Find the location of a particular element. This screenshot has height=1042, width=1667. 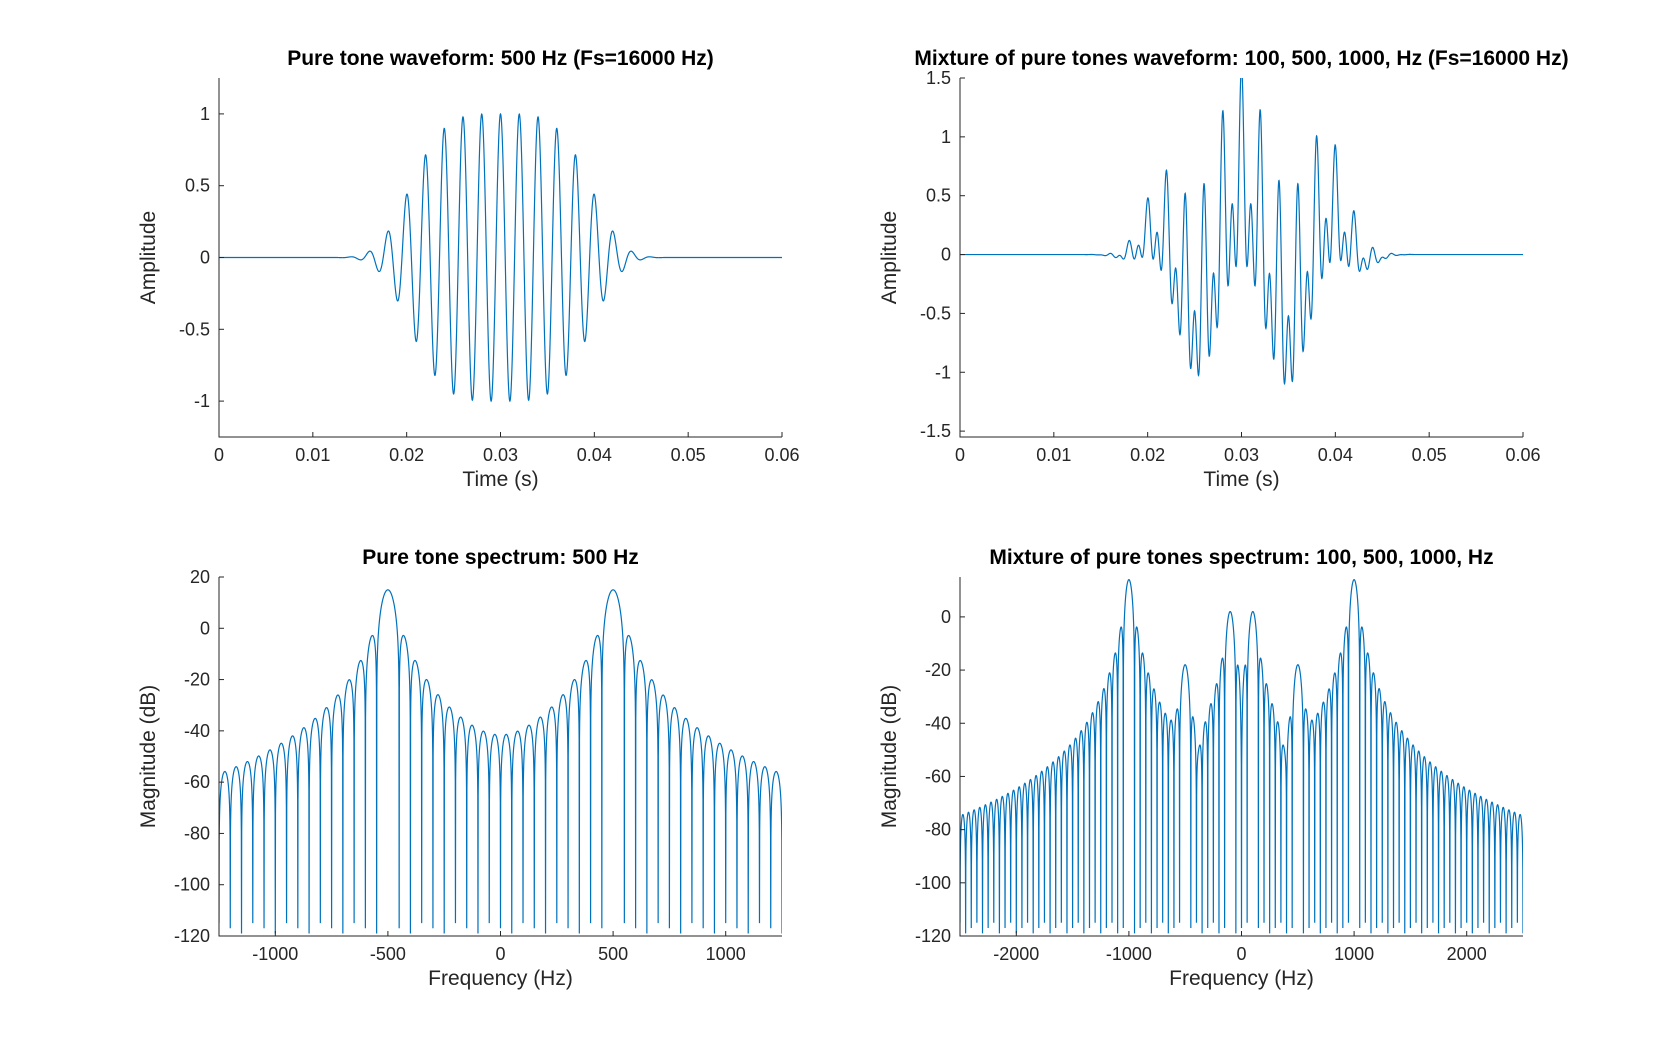

x-tick-label: 500 is located at coordinates (613, 954).